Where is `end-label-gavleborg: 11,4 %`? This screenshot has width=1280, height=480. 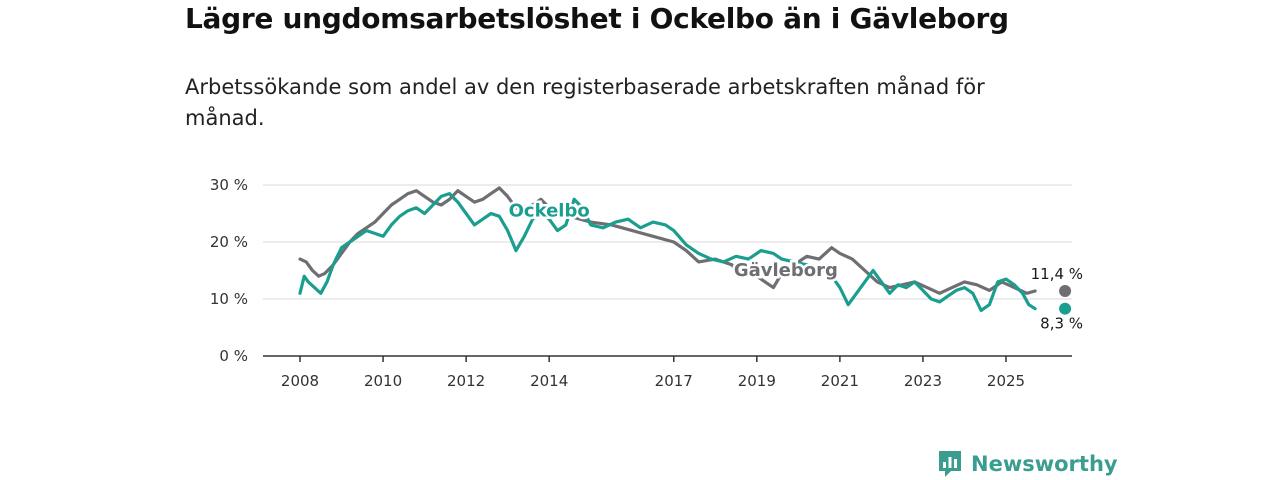 end-label-gavleborg: 11,4 % is located at coordinates (1057, 274).